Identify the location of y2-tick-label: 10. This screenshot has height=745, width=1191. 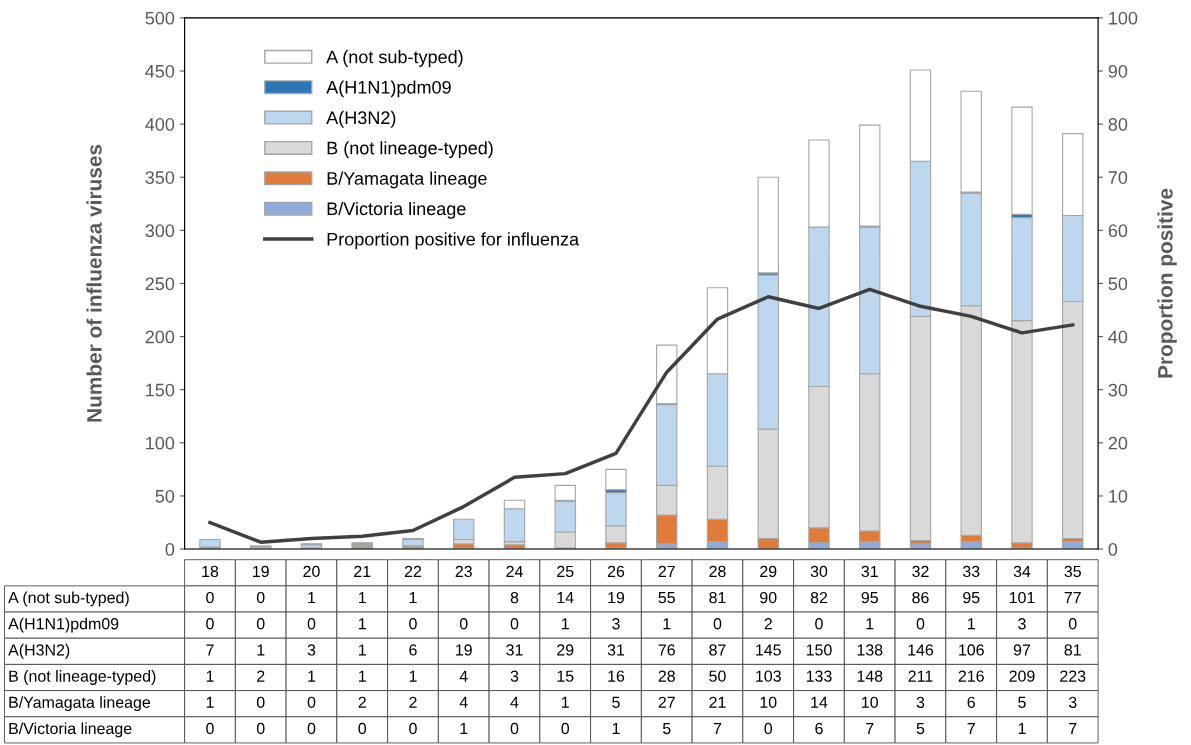
(1118, 496).